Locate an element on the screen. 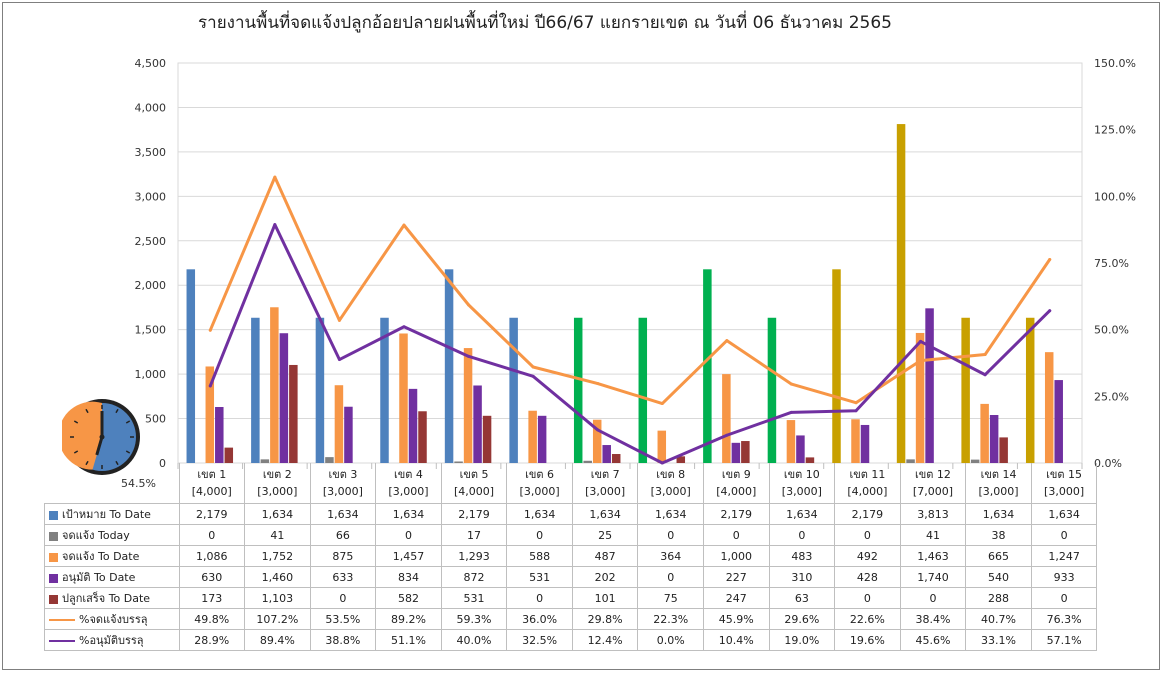 This screenshot has width=1166, height=677. data-label: 582 is located at coordinates (408, 598).